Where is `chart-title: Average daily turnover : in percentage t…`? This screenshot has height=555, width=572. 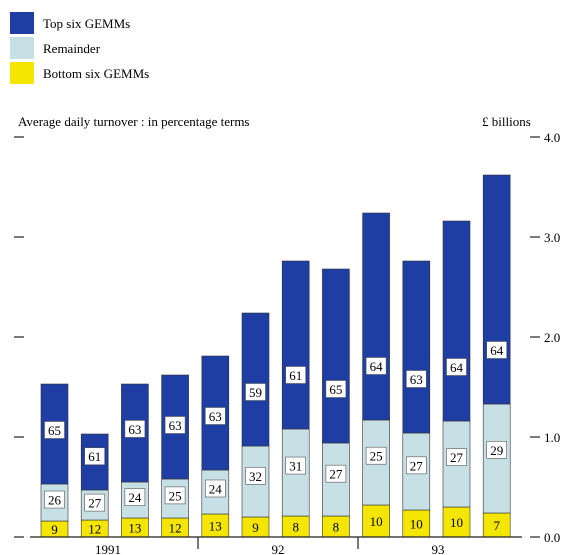
chart-title: Average daily turnover : in percentage t… is located at coordinates (134, 121).